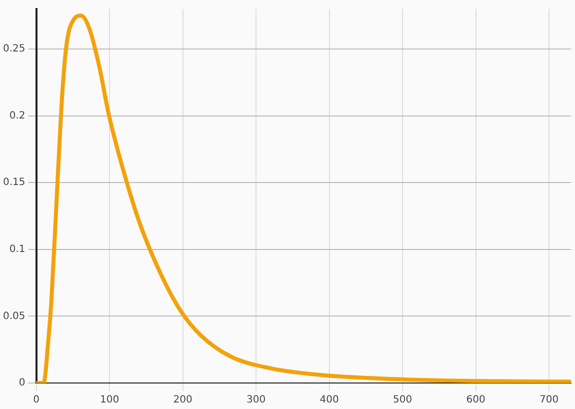 Image resolution: width=575 pixels, height=409 pixels. I want to click on y-tick-label: 0.05, so click(14, 316).